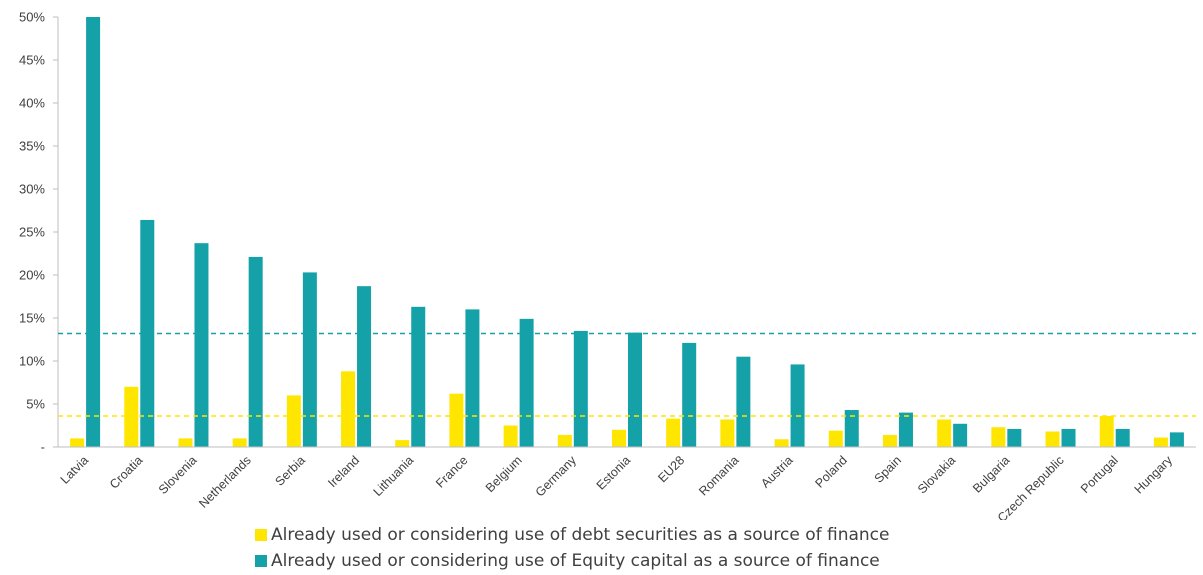  I want to click on x-tick-label: Estonia, so click(613, 472).